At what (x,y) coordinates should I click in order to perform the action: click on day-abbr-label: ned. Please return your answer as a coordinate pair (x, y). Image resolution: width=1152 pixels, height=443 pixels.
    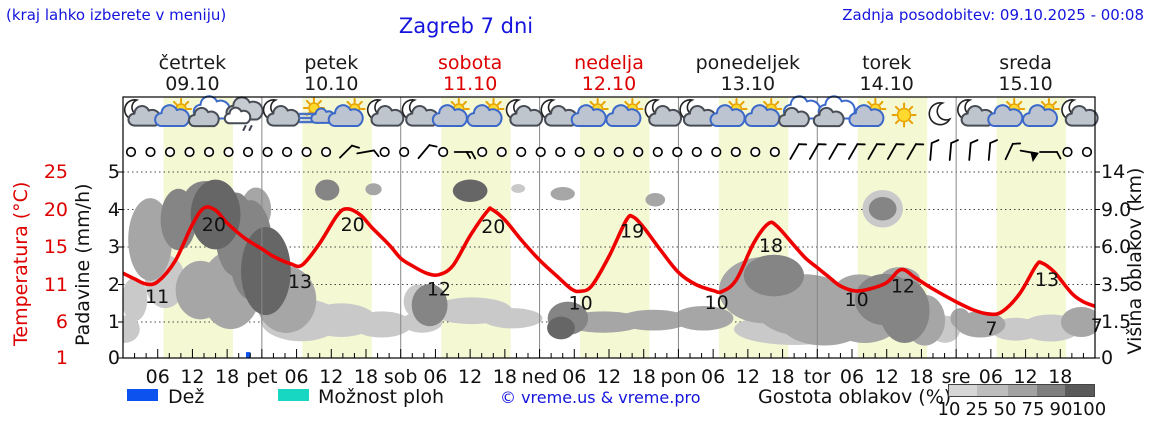
    Looking at the image, I should click on (539, 377).